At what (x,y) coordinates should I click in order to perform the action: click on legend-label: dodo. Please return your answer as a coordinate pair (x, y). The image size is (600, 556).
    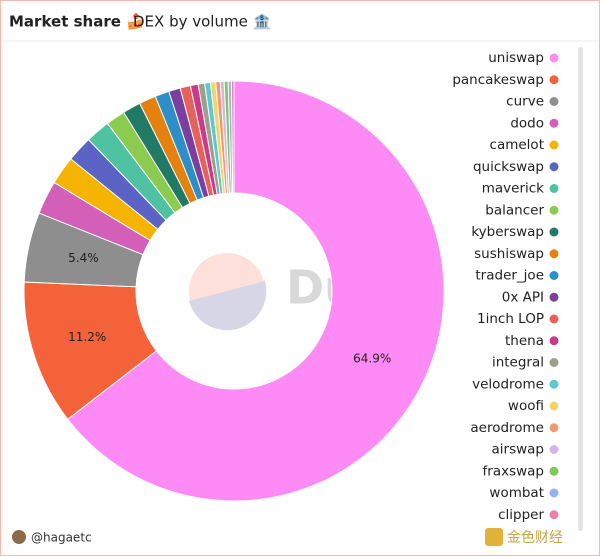
    Looking at the image, I should click on (527, 123).